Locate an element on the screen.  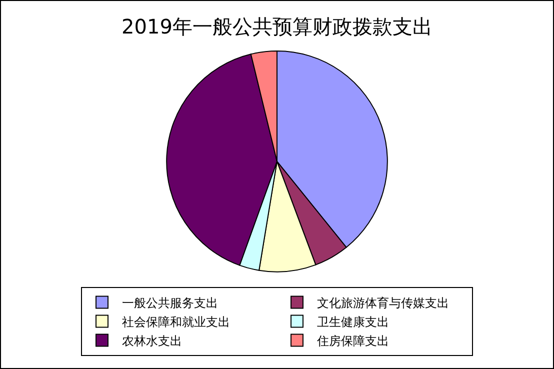
legend-label: 社会保障和就业支出 is located at coordinates (176, 321).